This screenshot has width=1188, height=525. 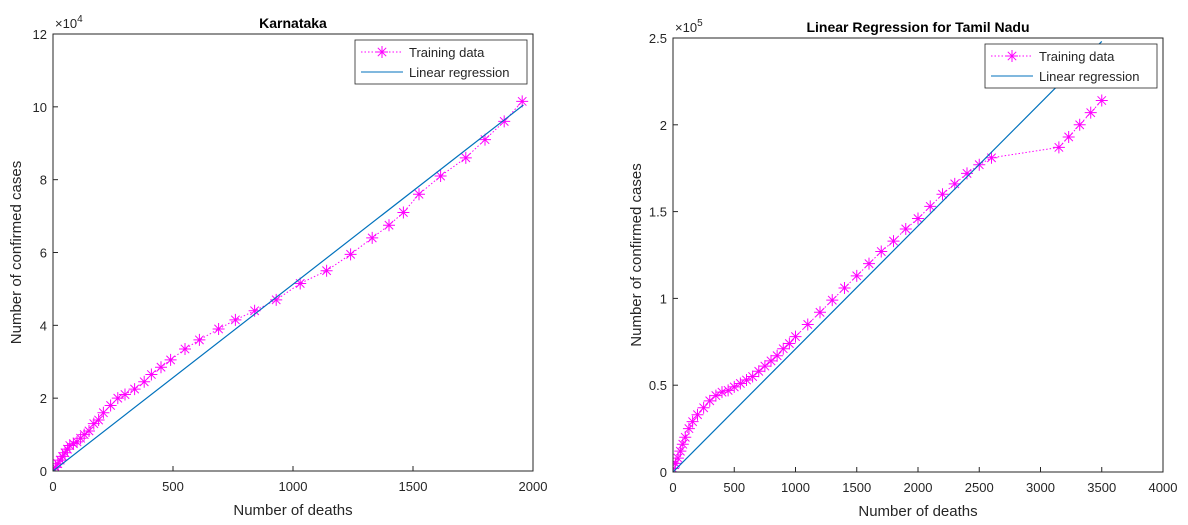 I want to click on y-multiplier: ×10⁴, so click(x=69, y=22).